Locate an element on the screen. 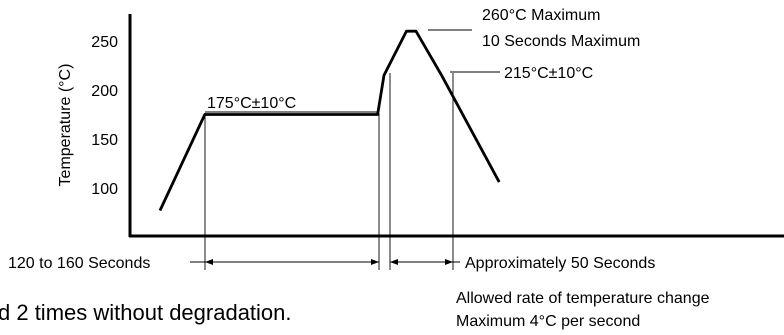 This screenshot has width=784, height=335. y-tick-label: 100 is located at coordinates (104, 189).